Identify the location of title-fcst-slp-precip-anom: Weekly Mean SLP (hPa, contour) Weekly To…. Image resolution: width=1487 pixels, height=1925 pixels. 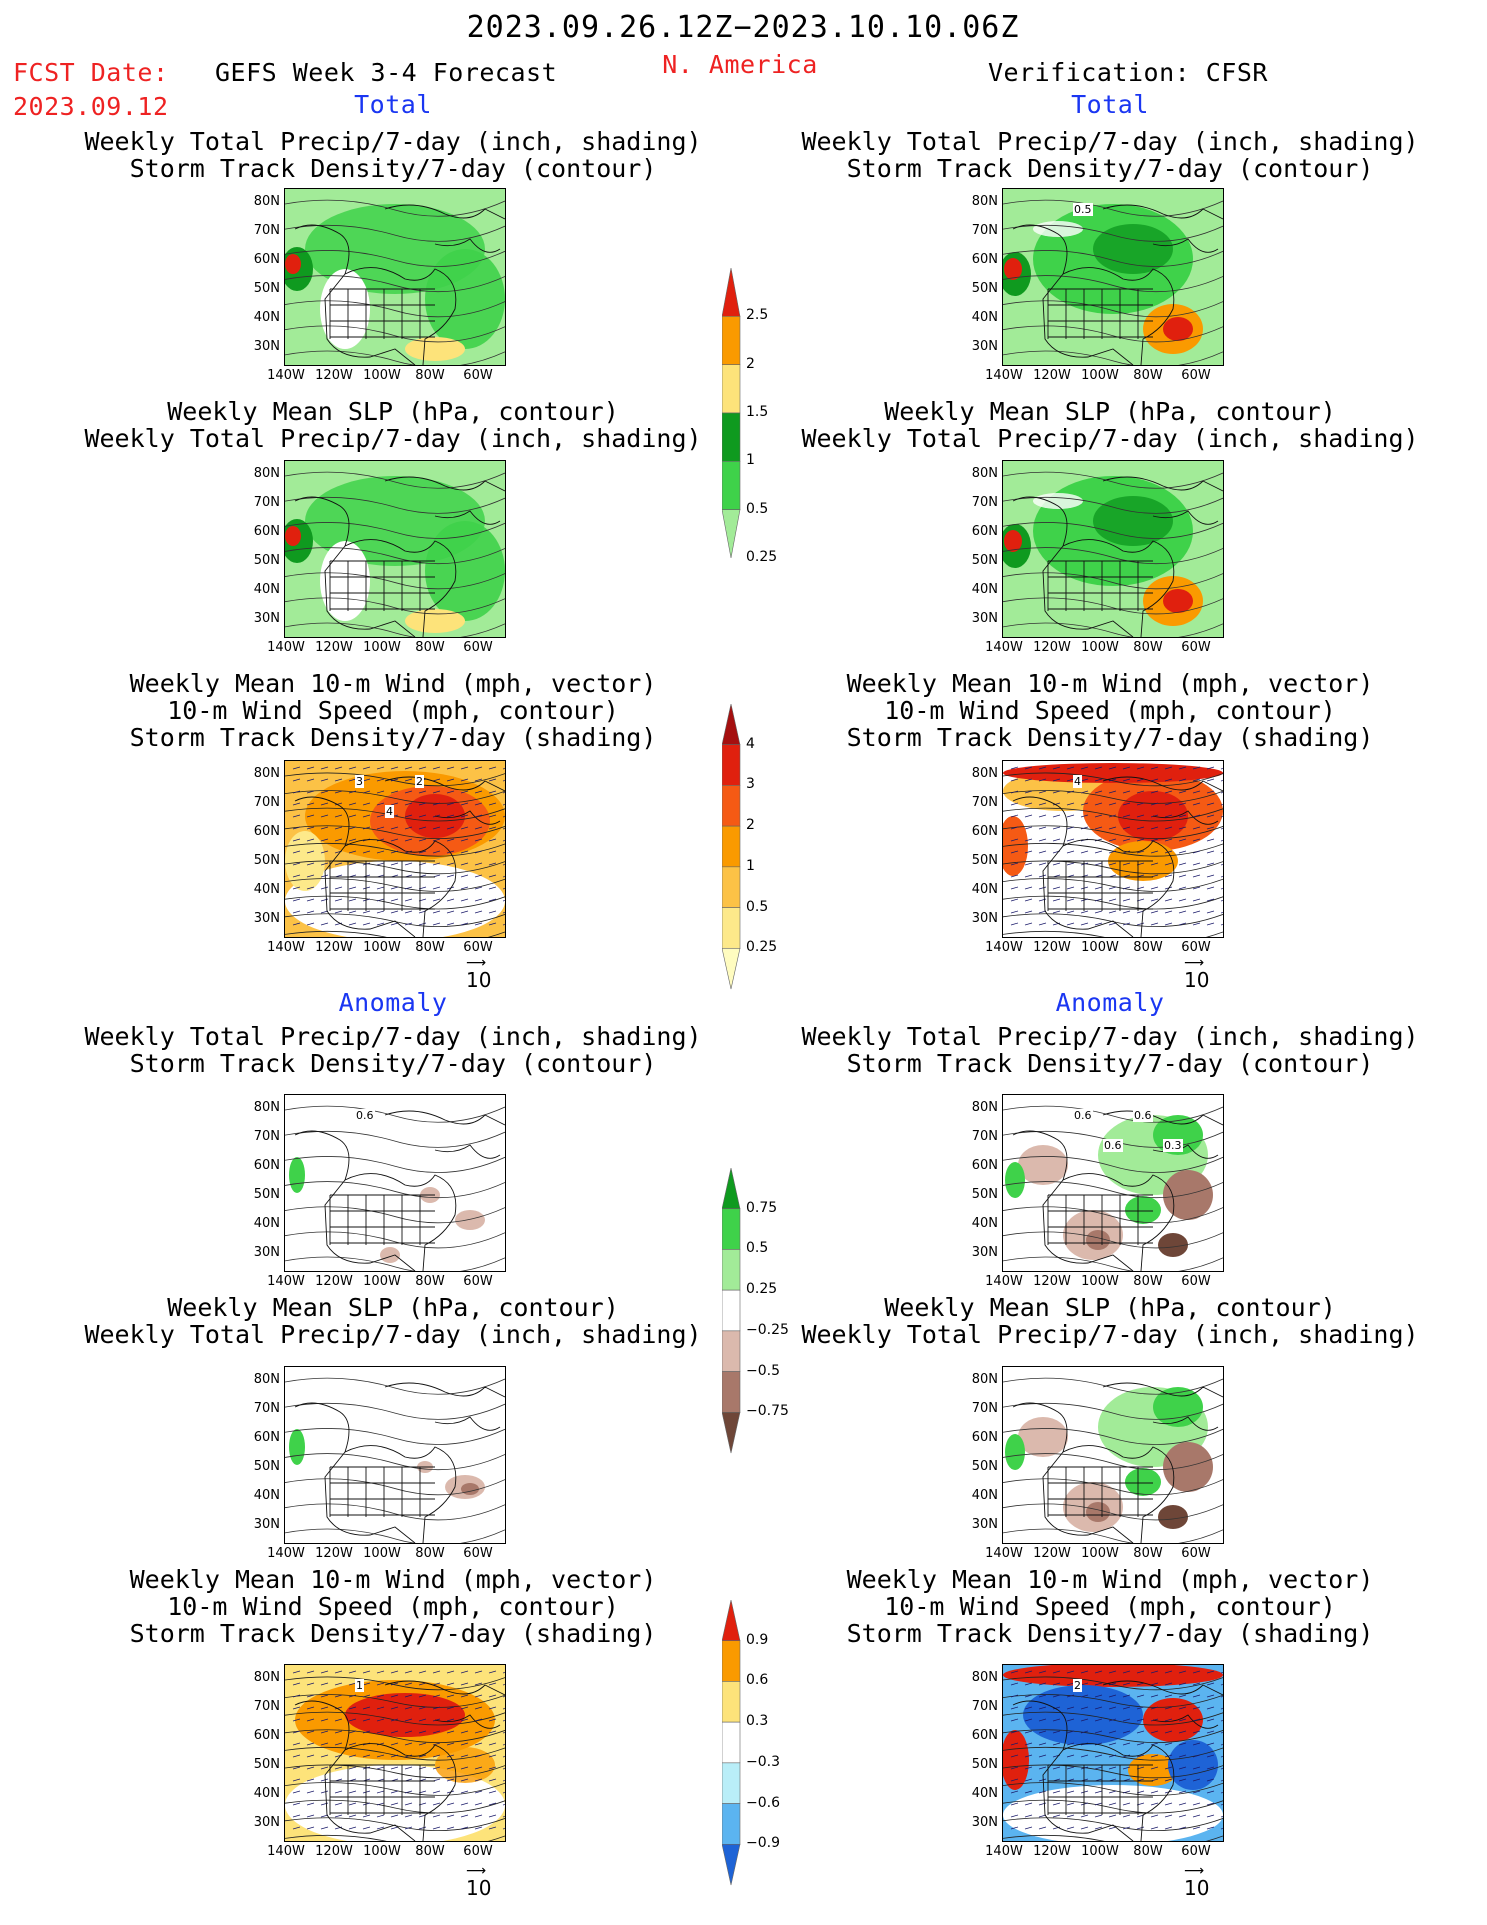
(393, 1321).